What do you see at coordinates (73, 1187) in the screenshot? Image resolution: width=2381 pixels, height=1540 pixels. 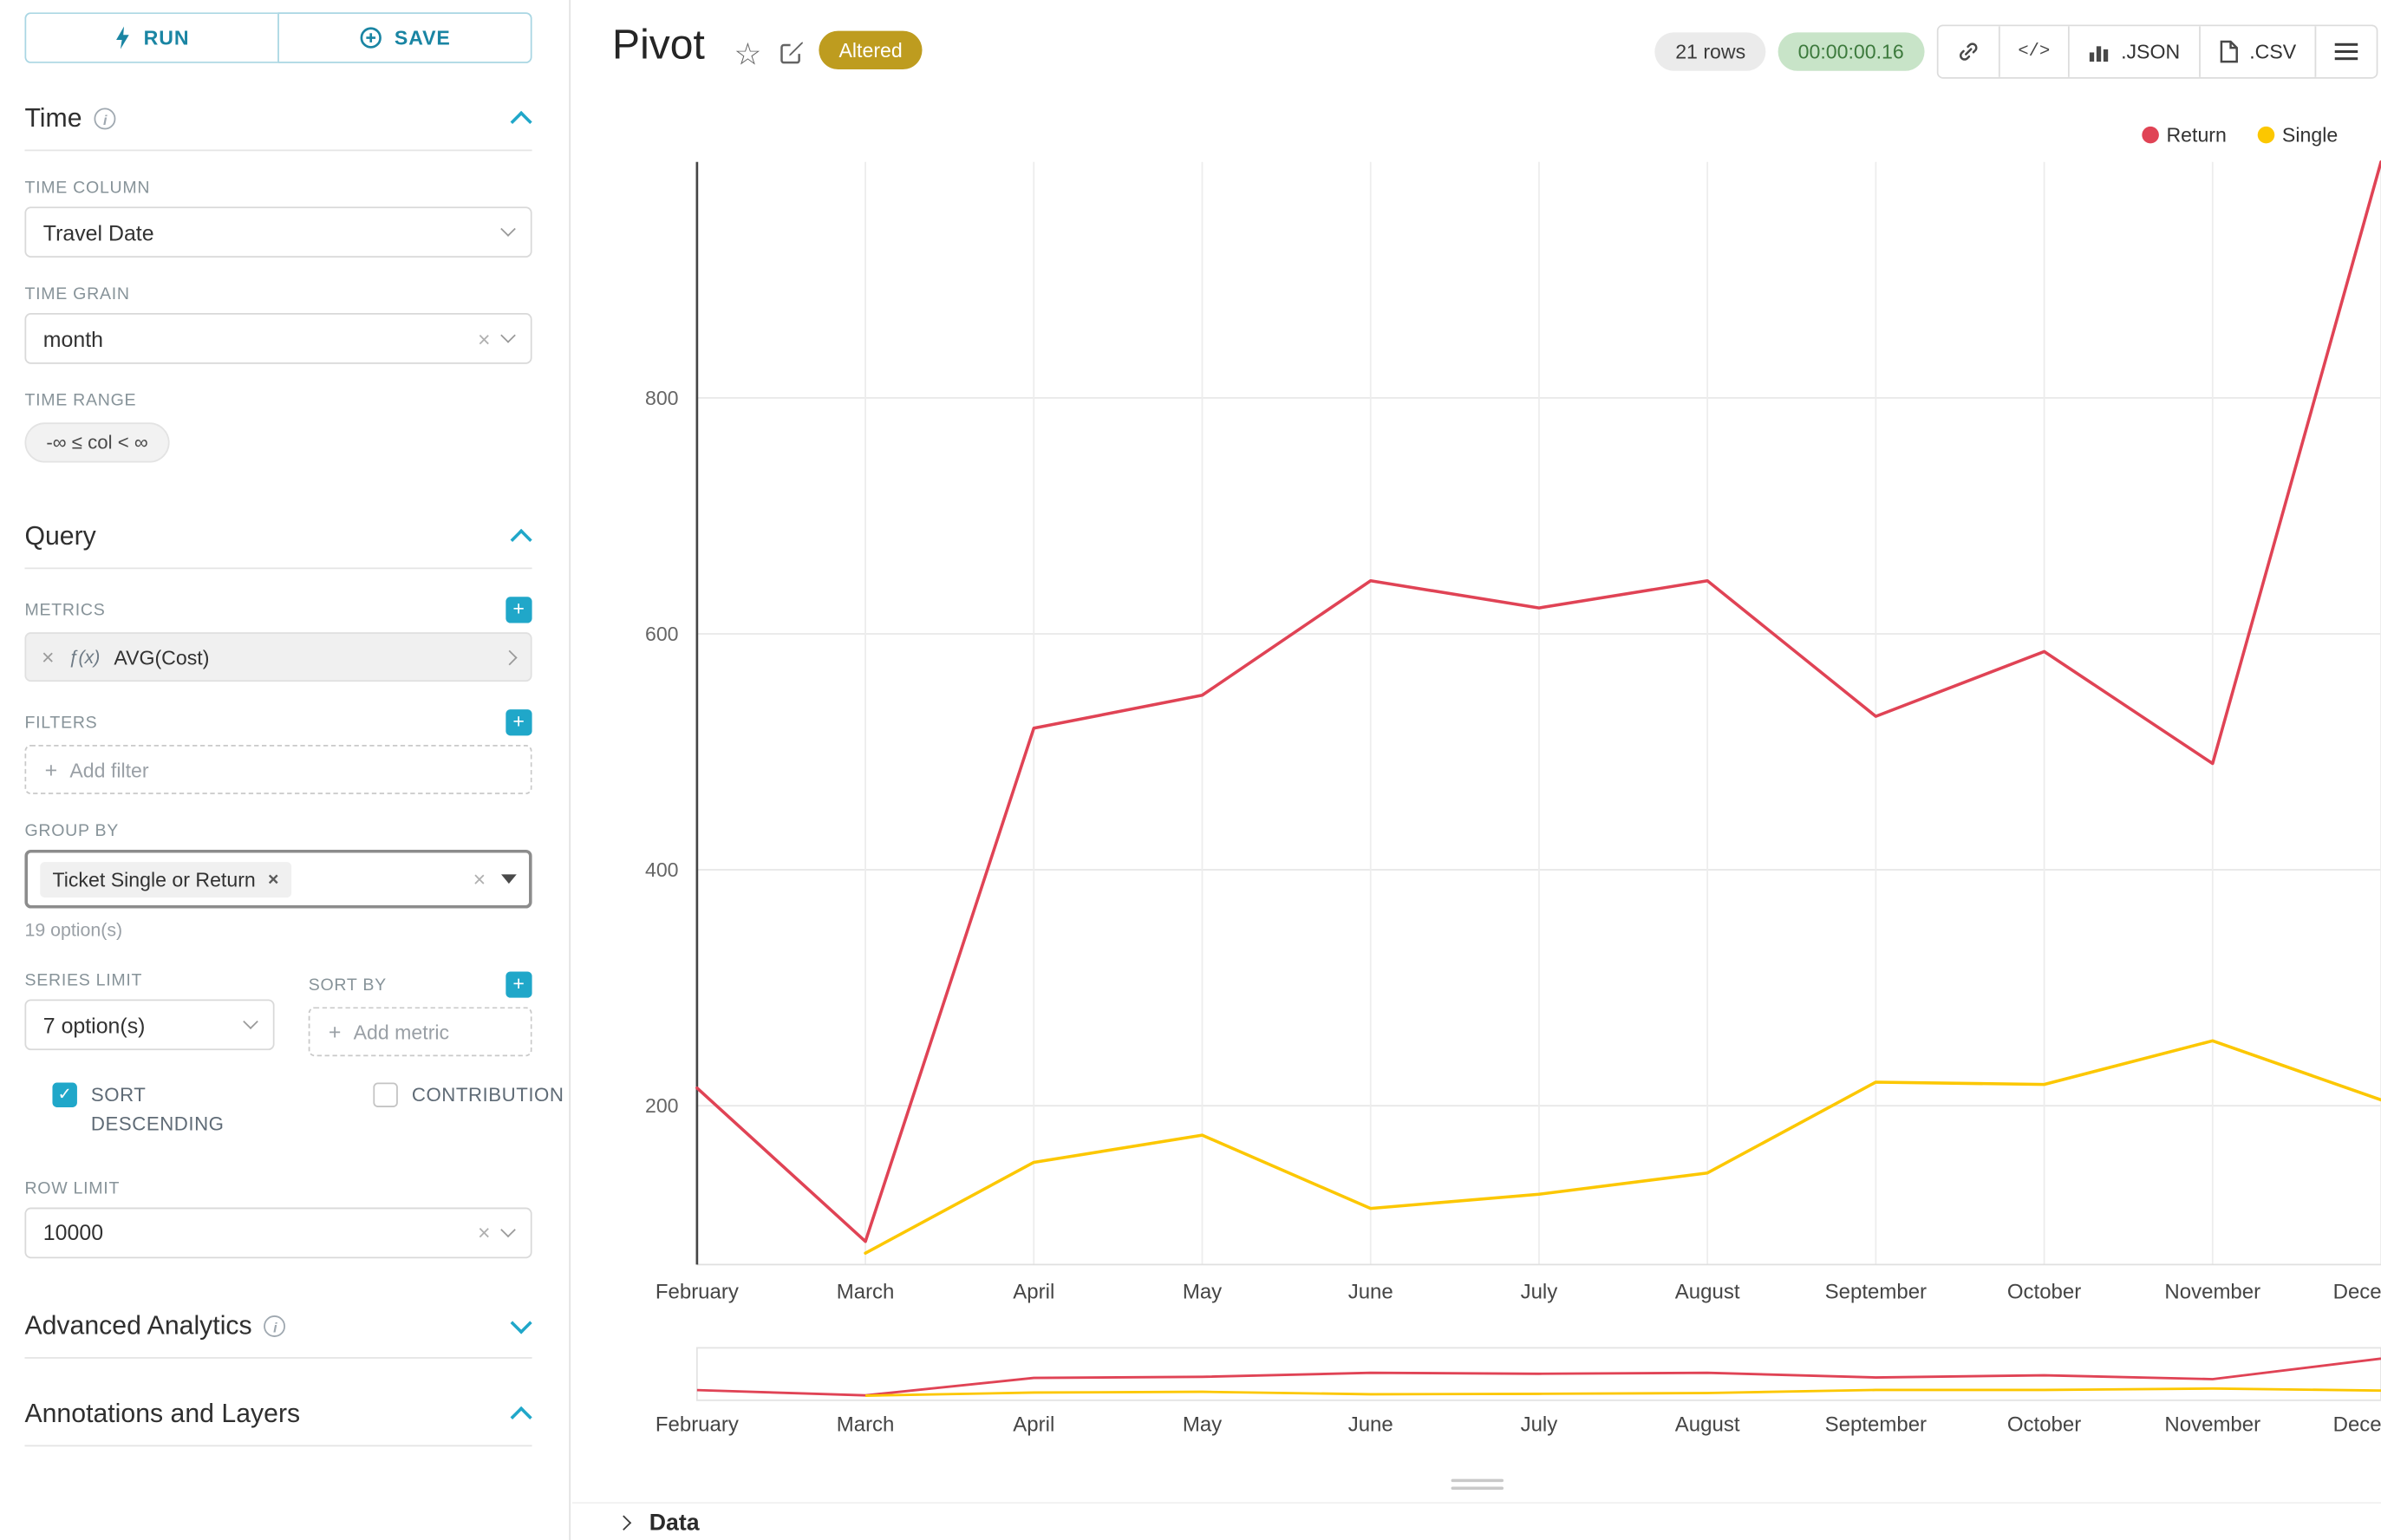 I see `row-limit-label: ROW LIMIT` at bounding box center [73, 1187].